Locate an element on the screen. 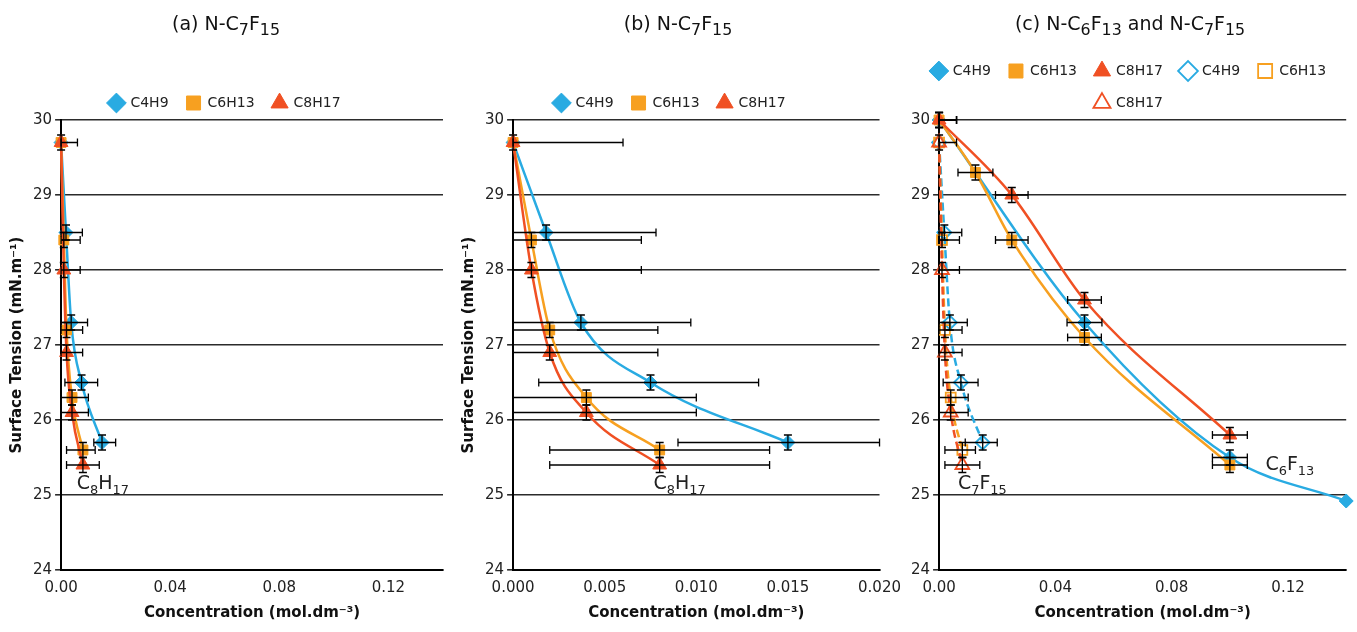  chart-title: (c) N-C$_{6}$F$_{13}$ and N-C$_{7}$F$_{15}$ is located at coordinates (1130, 26).